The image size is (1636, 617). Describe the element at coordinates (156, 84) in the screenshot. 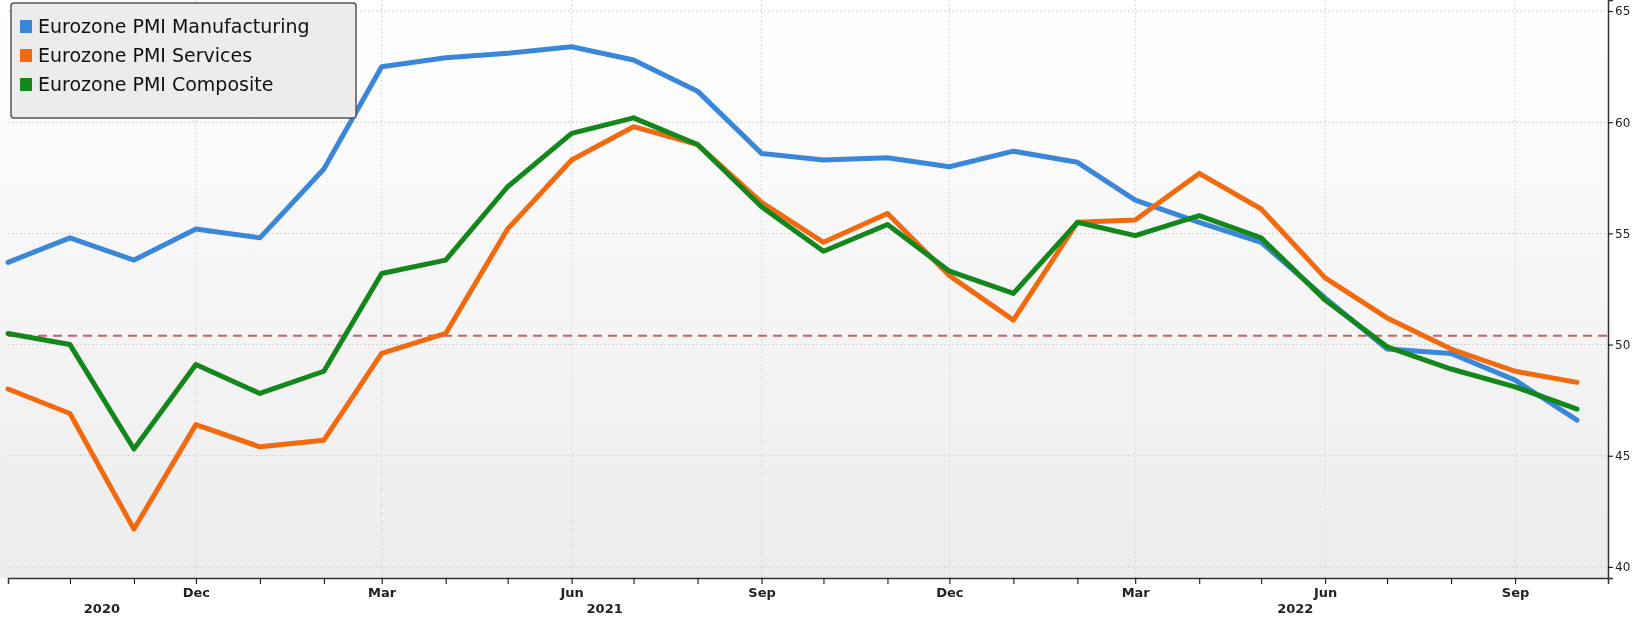

I see `legend-label: Eurozone PMI Composite` at that location.